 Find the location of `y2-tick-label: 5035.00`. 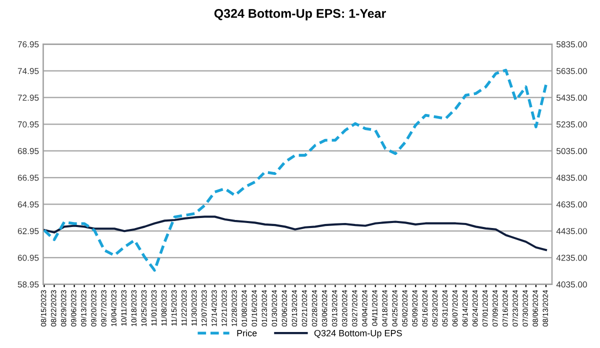

y2-tick-label: 5035.00 is located at coordinates (571, 151).